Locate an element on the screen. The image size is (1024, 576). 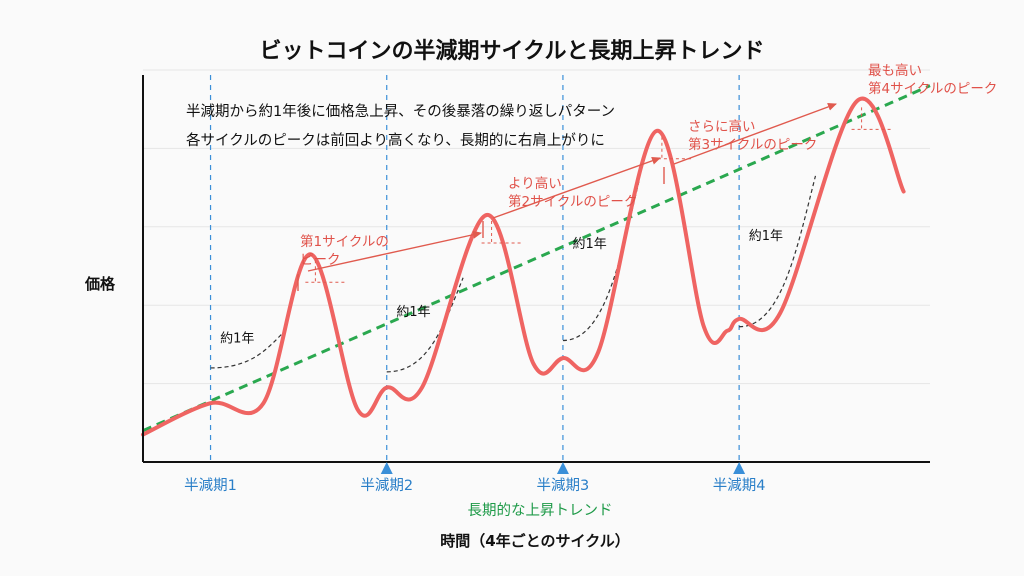
halving-label: 半減期2 is located at coordinates (386, 485).